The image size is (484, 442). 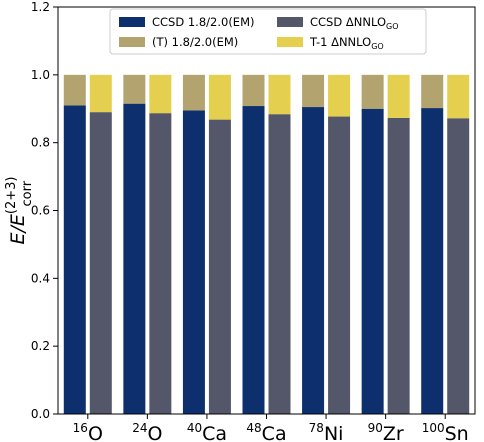 What do you see at coordinates (193, 262) in the screenshot?
I see `bar-40Ca-group0-series0` at bounding box center [193, 262].